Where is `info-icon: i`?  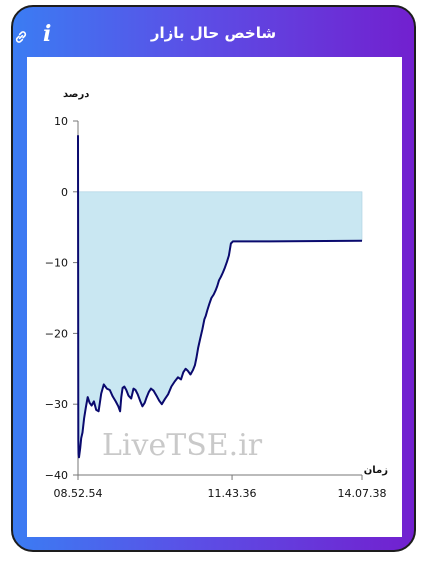 info-icon: i is located at coordinates (47, 34).